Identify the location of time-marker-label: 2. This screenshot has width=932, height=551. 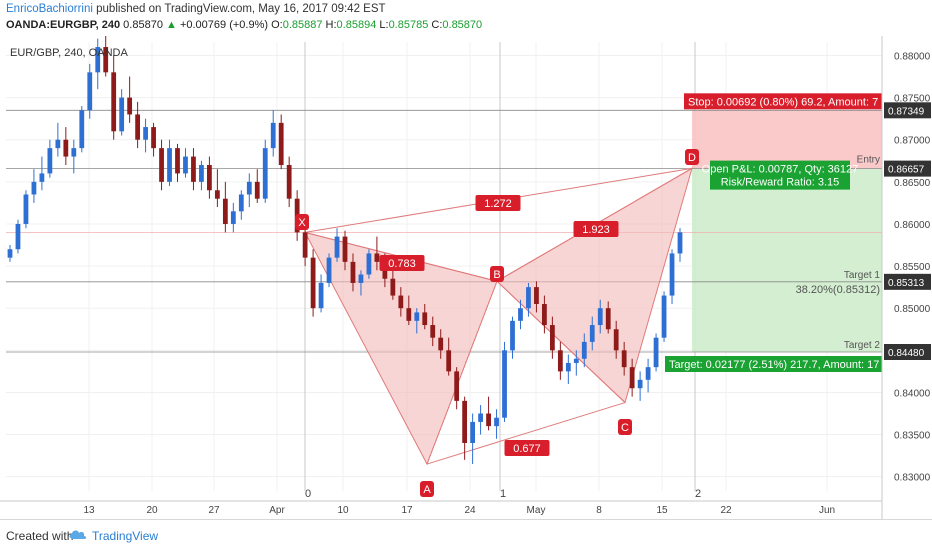
(698, 494).